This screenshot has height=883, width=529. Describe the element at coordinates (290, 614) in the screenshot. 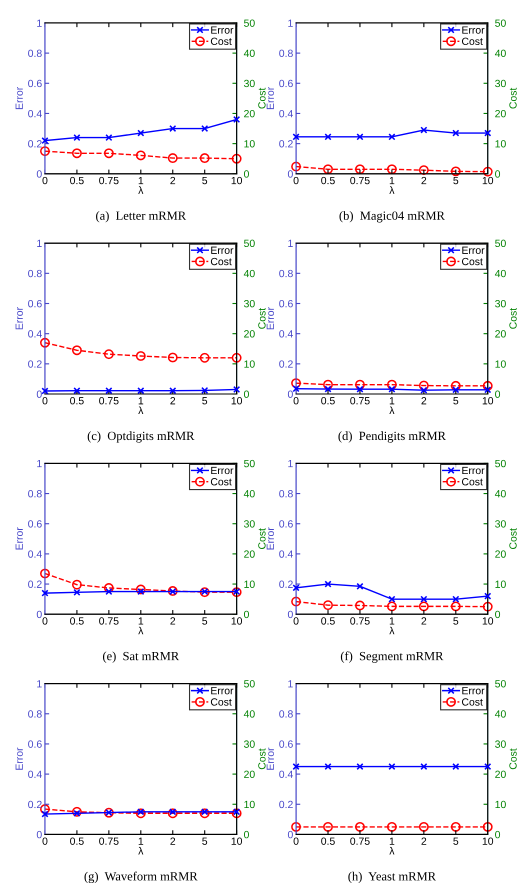

I see `y-tick-label: 0` at that location.